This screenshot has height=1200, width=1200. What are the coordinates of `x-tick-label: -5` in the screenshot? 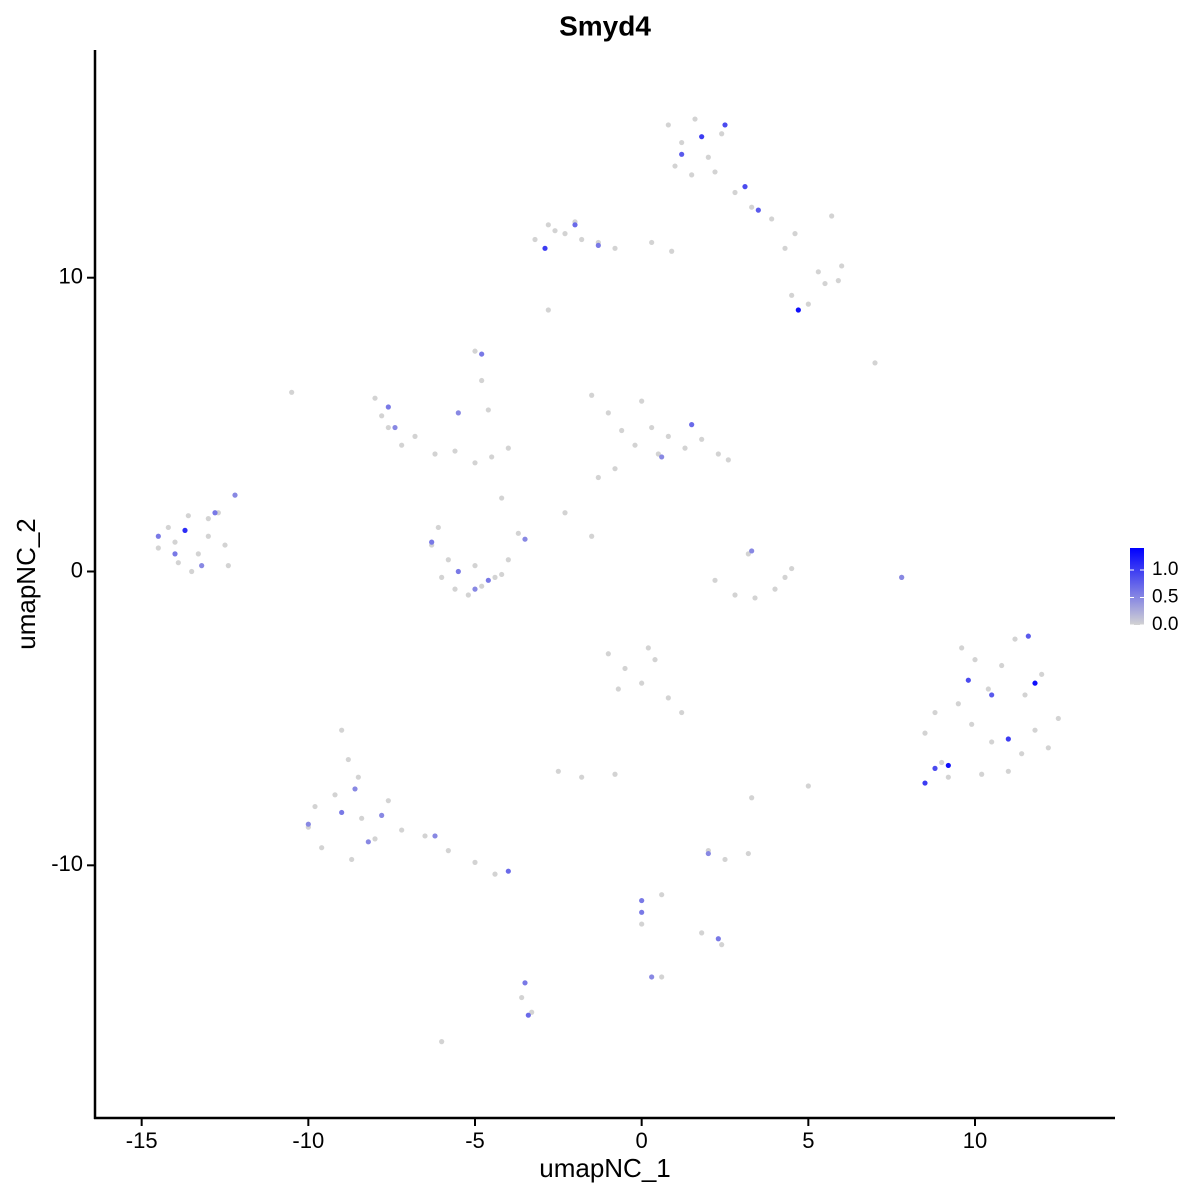 It's located at (475, 1140).